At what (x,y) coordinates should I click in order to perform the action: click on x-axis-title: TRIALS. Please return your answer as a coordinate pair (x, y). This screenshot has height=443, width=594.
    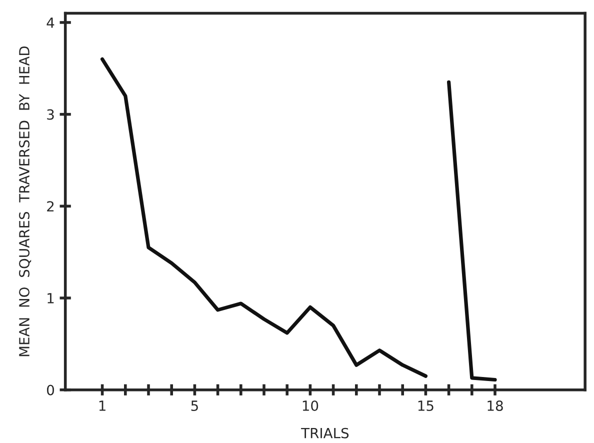
    Looking at the image, I should click on (325, 433).